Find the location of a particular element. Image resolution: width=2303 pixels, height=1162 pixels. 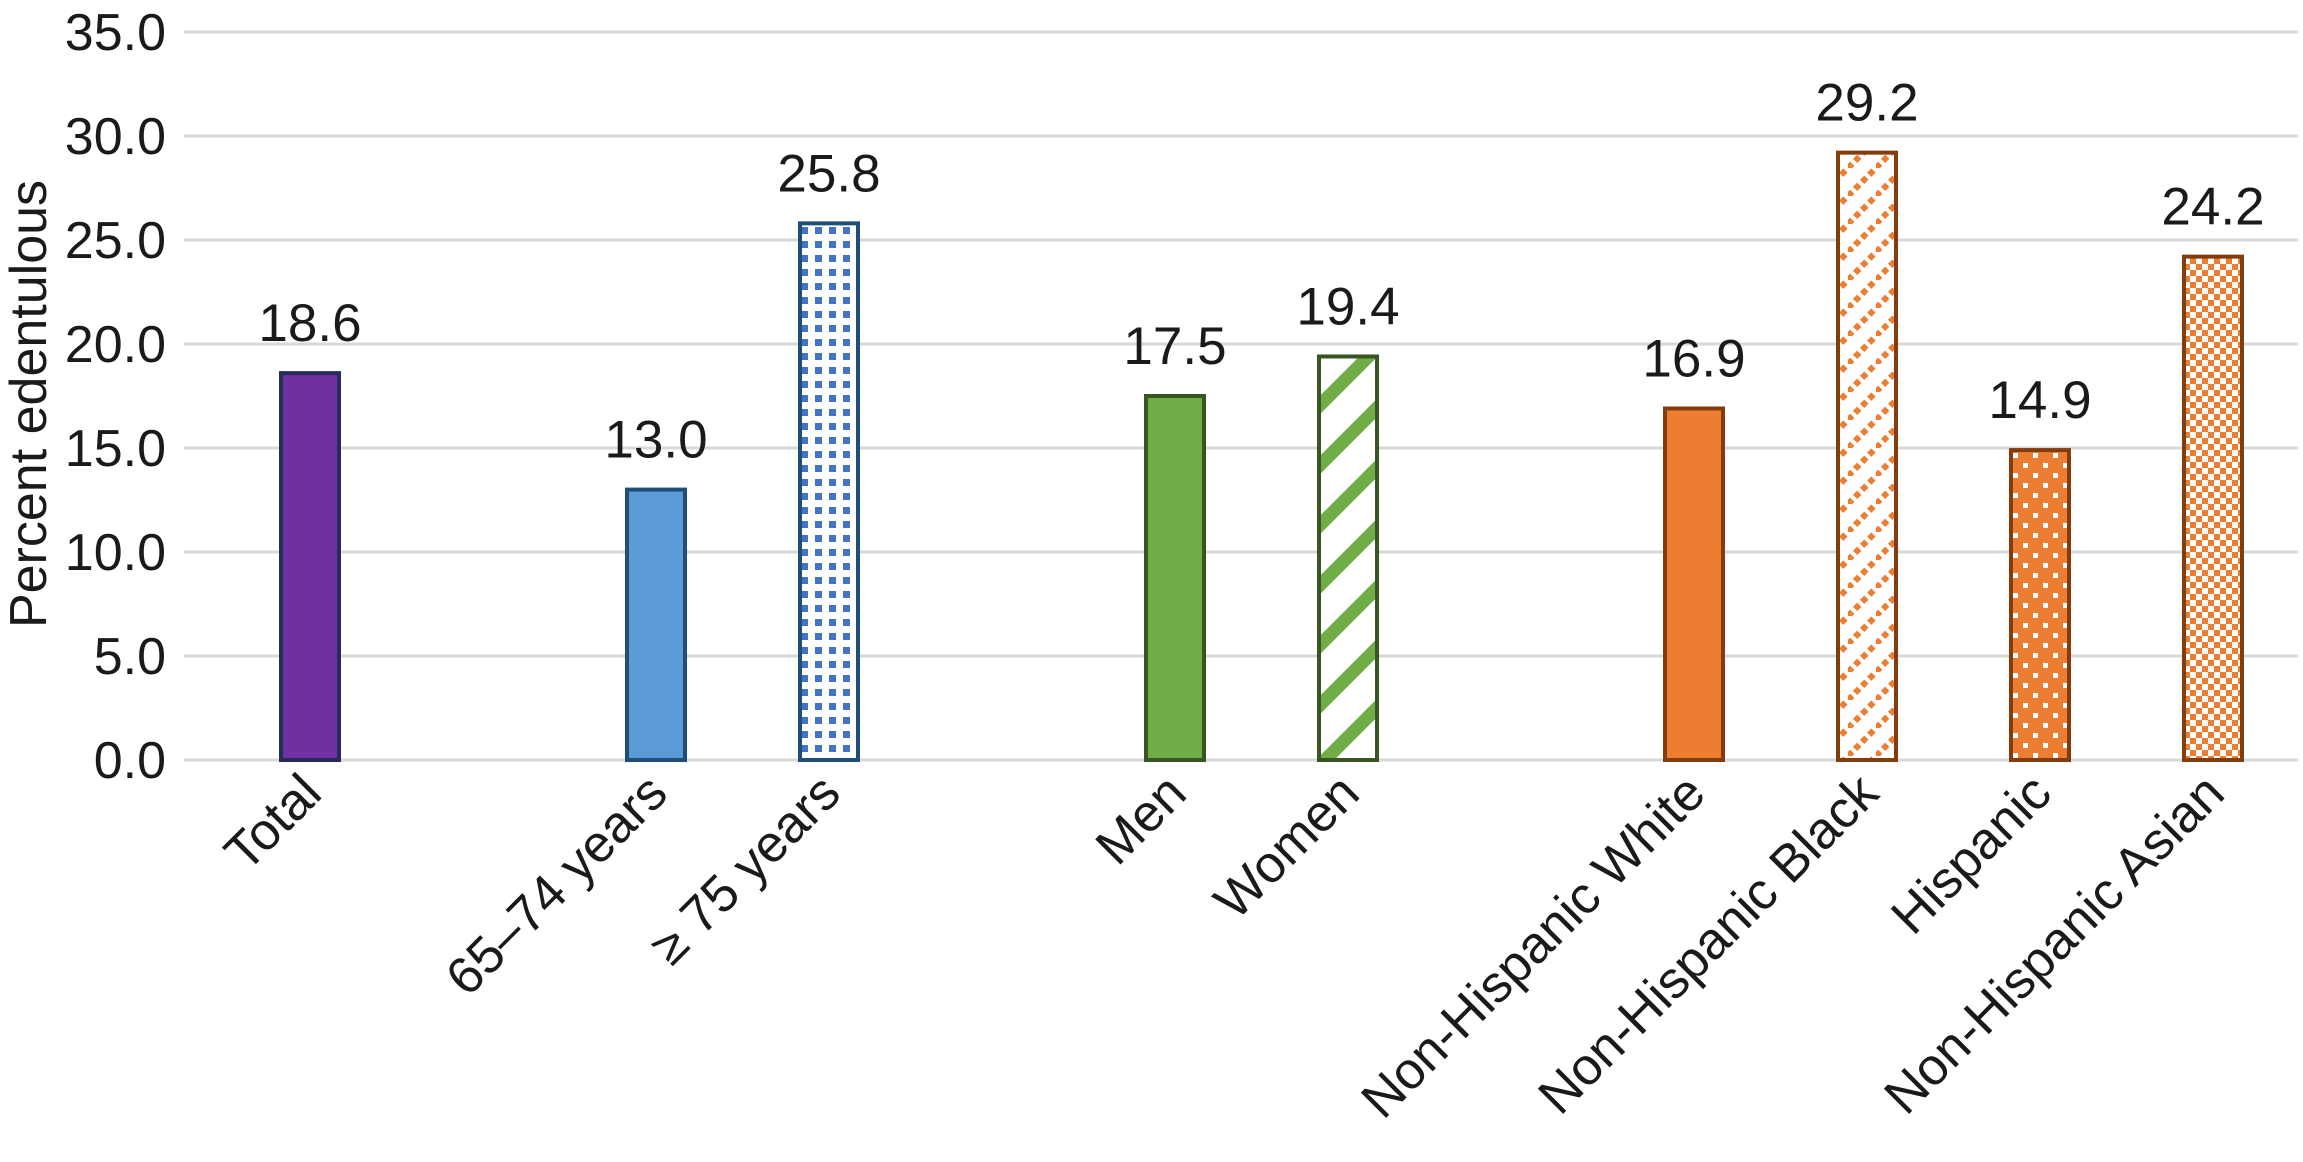

x-tick-label: Women is located at coordinates (1286, 846).